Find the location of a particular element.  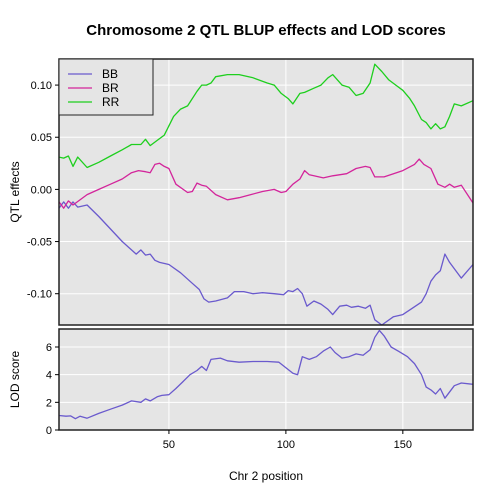

legend-box is located at coordinates (106, 87).